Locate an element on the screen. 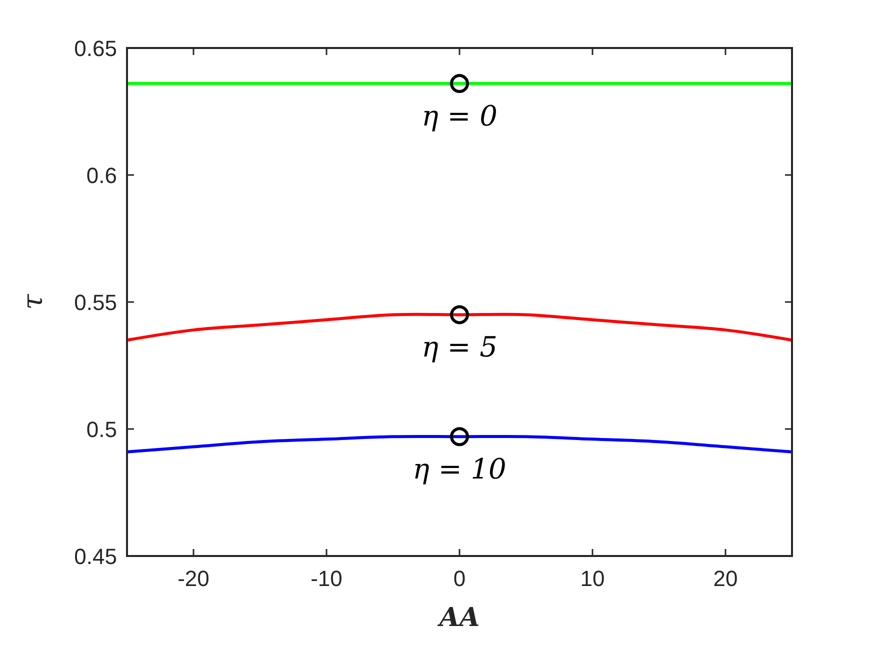  x-tick-label: 0 is located at coordinates (459, 578).